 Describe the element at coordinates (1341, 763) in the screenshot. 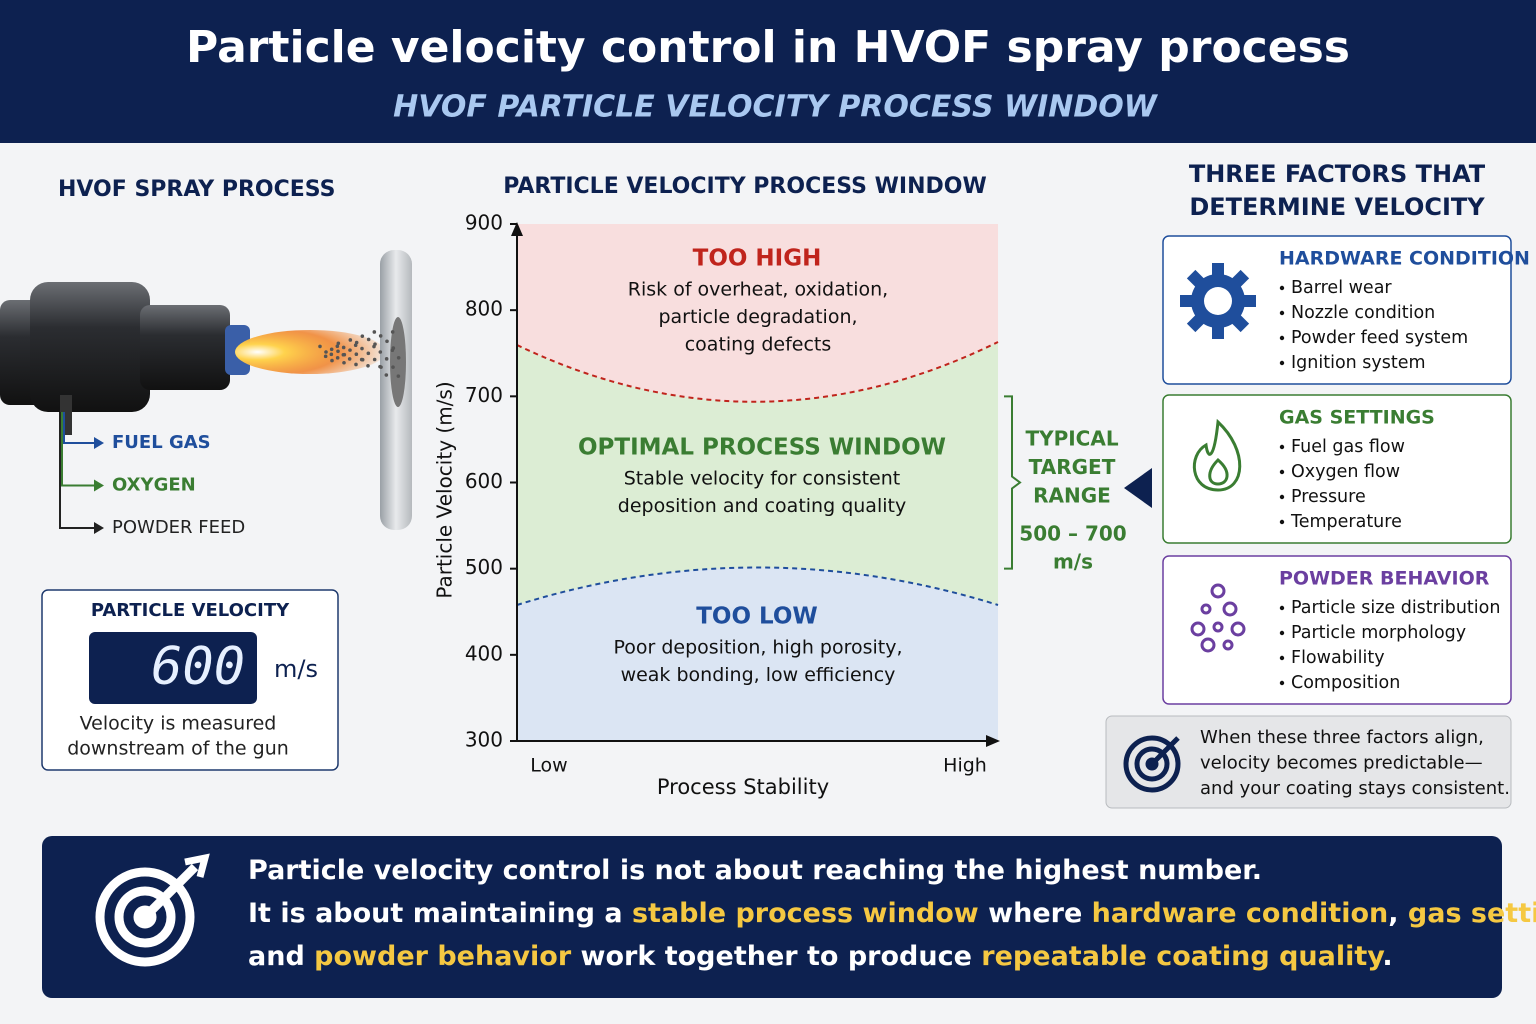

I see `align-text: velocity becomes predictable—` at that location.